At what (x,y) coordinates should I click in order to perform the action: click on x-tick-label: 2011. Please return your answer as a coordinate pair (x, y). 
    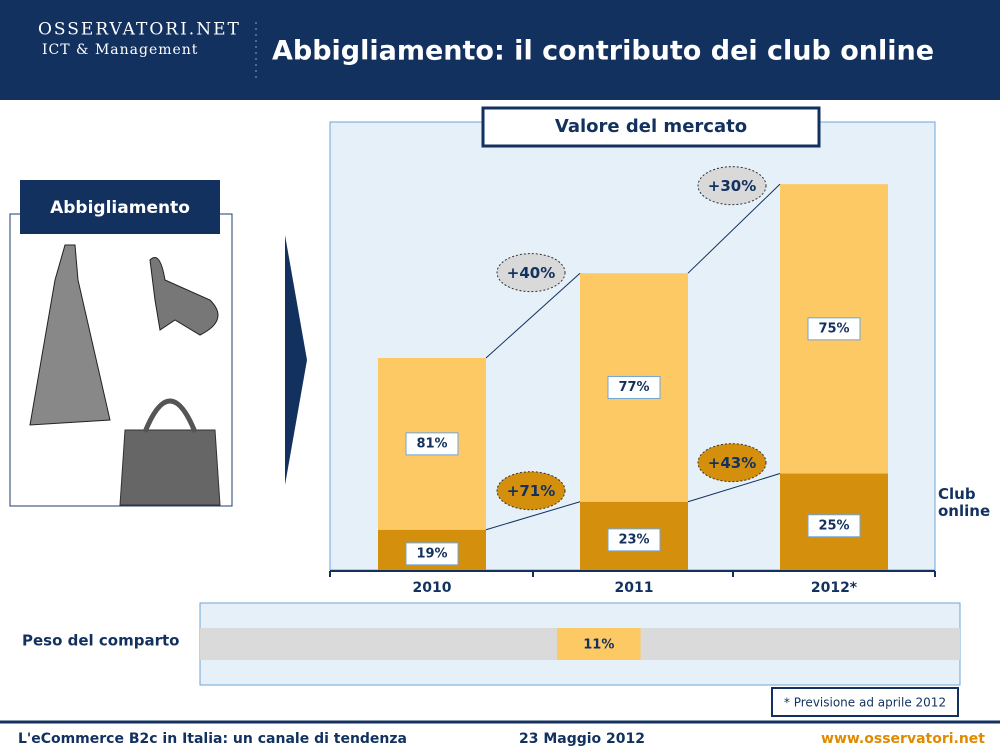
    Looking at the image, I should click on (634, 588).